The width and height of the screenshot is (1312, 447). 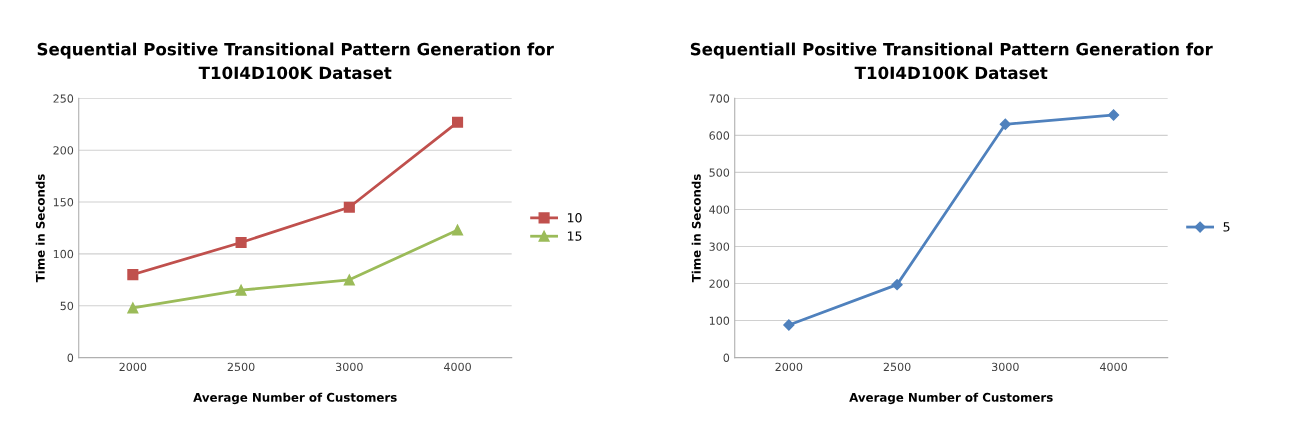 I want to click on chart-title: Sequential Positive Transitional Pattern Generation for T10I4D100K Dataset, so click(x=295, y=61).